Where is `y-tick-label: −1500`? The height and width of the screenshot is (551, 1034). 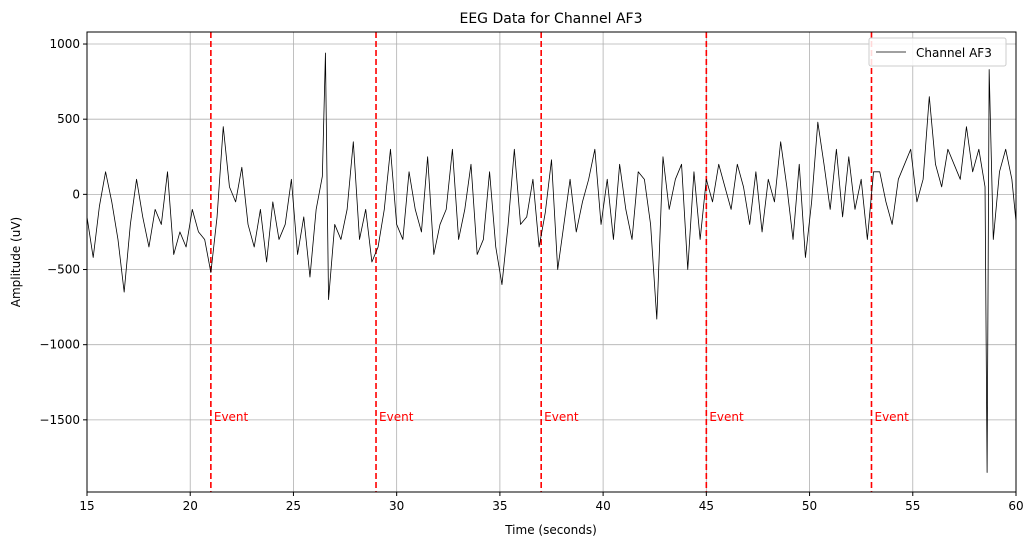
y-tick-label: −1500 is located at coordinates (59, 420).